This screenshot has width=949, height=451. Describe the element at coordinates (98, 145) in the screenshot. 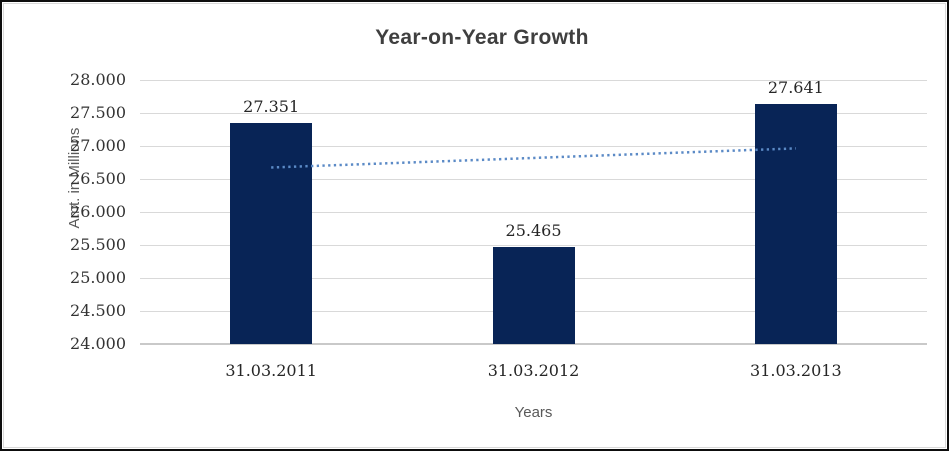

I see `y-tick-label: 27.000` at that location.